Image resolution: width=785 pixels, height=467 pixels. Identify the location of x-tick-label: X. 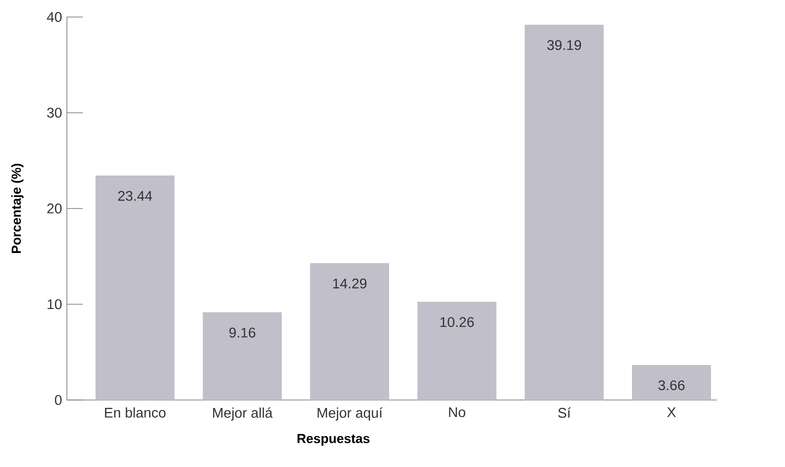
(671, 412).